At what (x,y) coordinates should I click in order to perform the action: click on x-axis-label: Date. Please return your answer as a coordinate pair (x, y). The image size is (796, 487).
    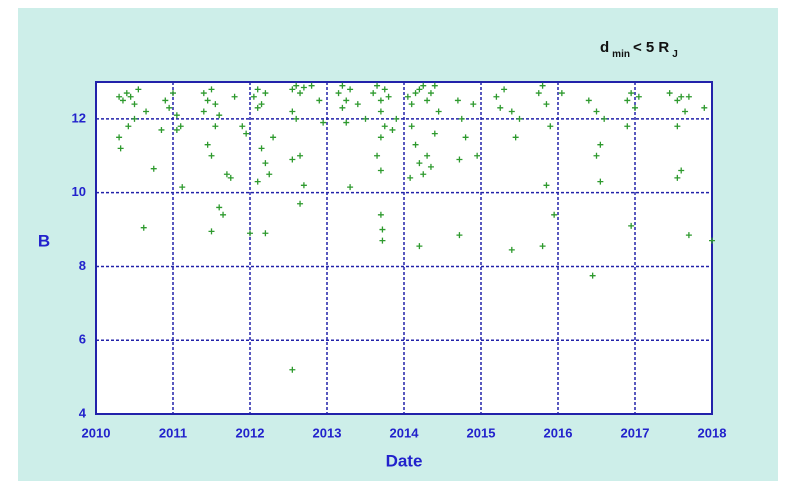
    Looking at the image, I should click on (404, 460).